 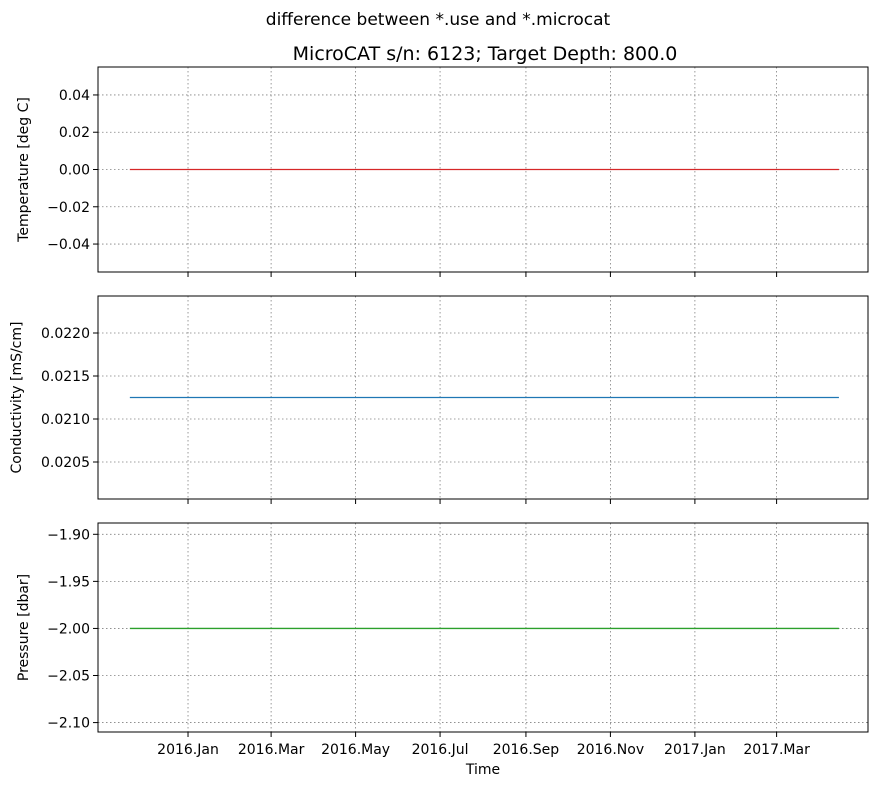 What do you see at coordinates (482, 770) in the screenshot?
I see `x-axis-label: Time` at bounding box center [482, 770].